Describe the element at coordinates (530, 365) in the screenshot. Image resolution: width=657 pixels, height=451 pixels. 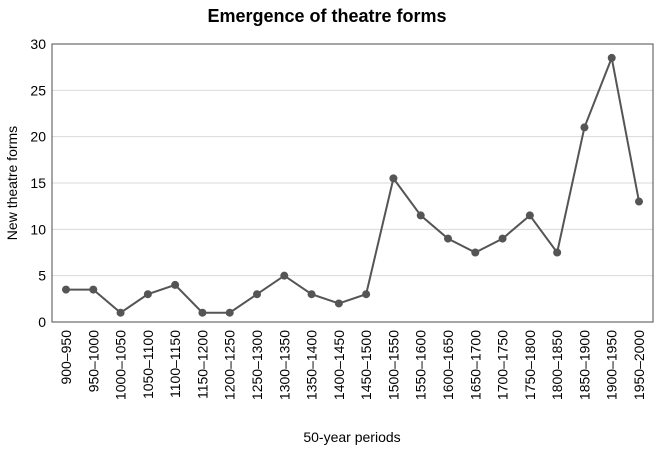
I see `x-tick-label: 1750–1800` at that location.